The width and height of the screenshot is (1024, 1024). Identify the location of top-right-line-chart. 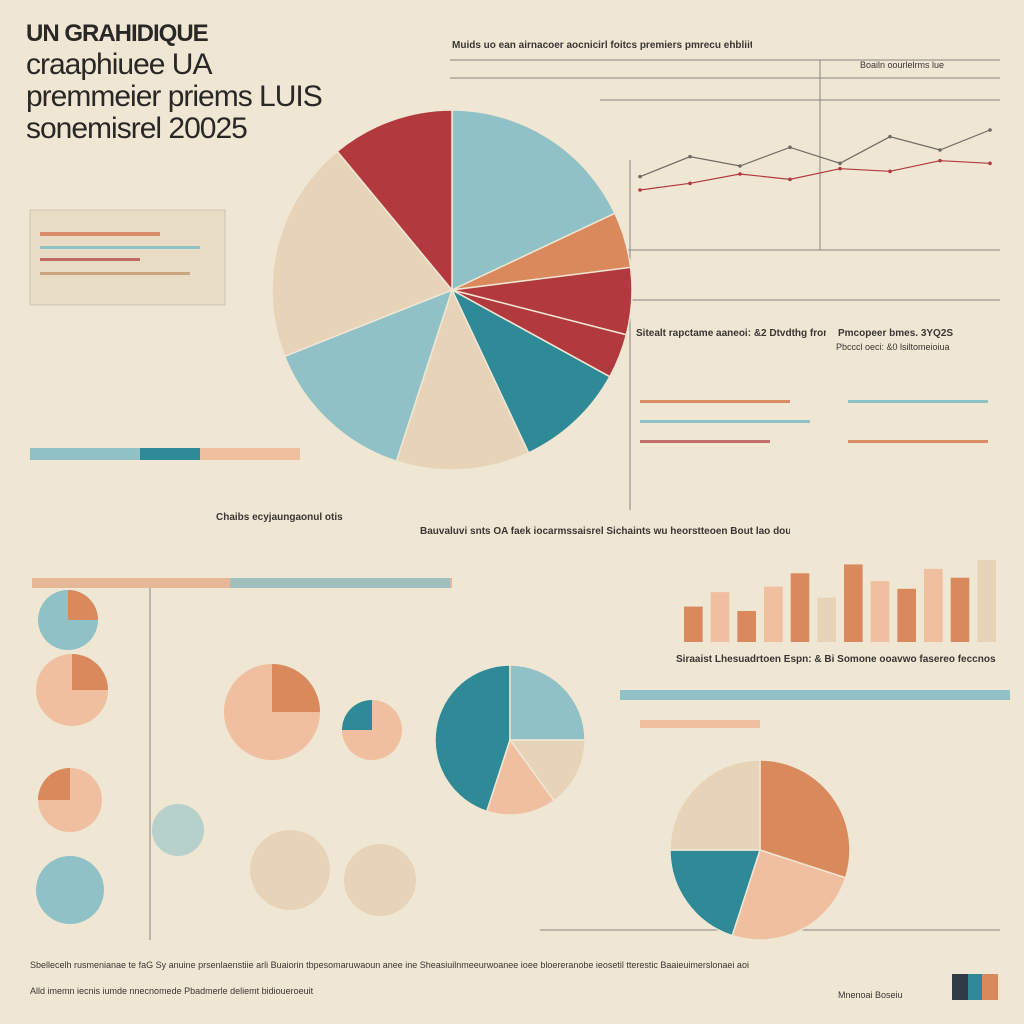
(815, 160).